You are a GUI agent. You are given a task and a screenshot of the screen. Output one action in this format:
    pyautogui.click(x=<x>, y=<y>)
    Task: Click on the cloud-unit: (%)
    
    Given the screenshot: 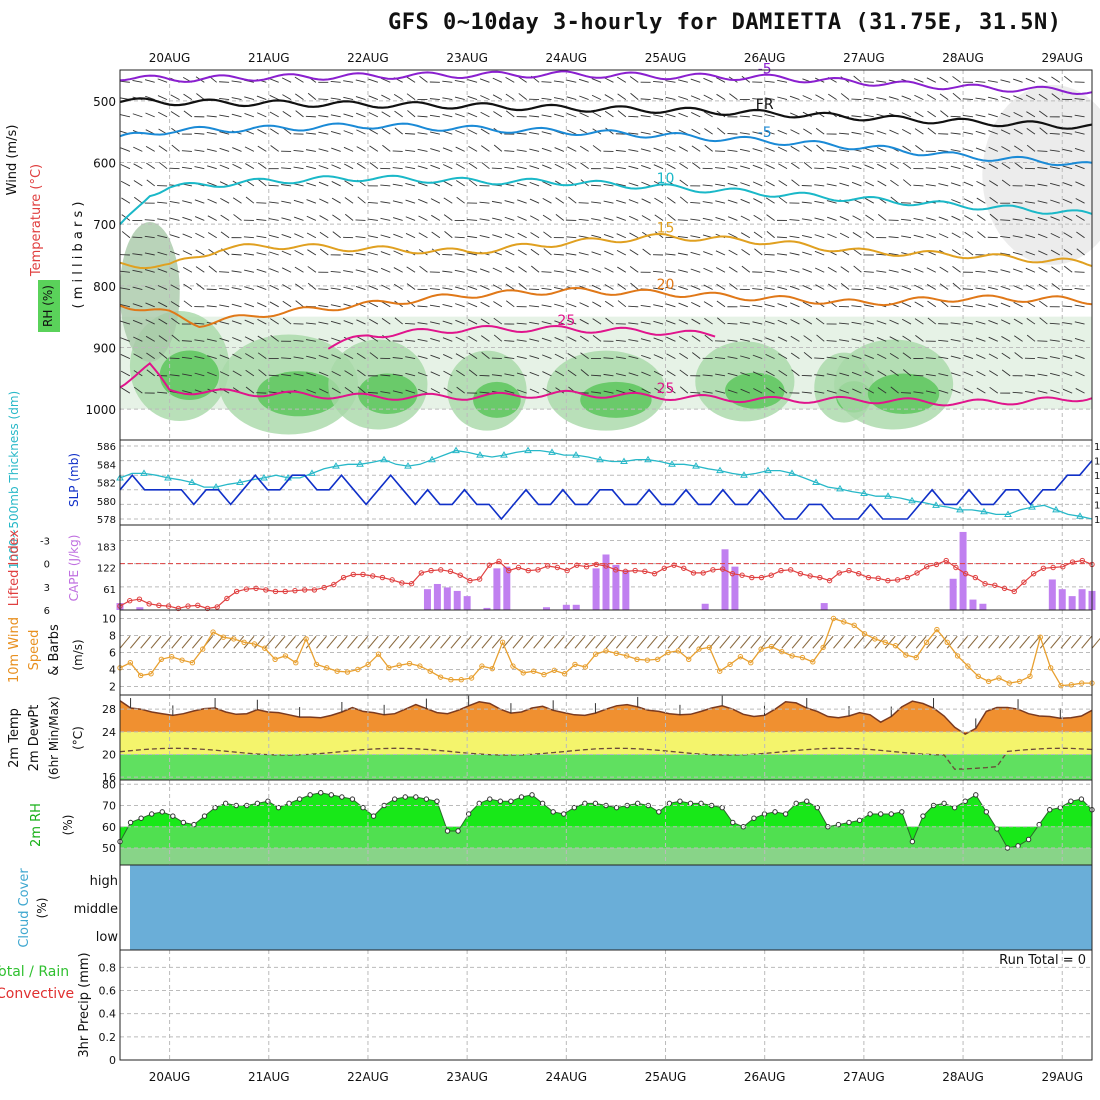 What is the action you would take?
    pyautogui.click(x=42, y=908)
    